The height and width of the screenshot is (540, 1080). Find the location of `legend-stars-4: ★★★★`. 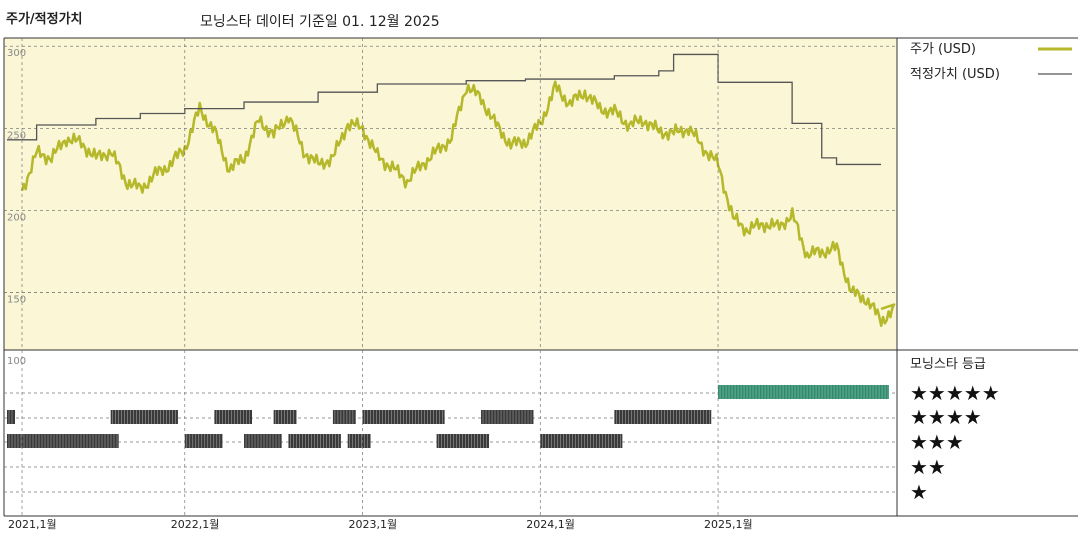

legend-stars-4: ★★★★ is located at coordinates (946, 417).